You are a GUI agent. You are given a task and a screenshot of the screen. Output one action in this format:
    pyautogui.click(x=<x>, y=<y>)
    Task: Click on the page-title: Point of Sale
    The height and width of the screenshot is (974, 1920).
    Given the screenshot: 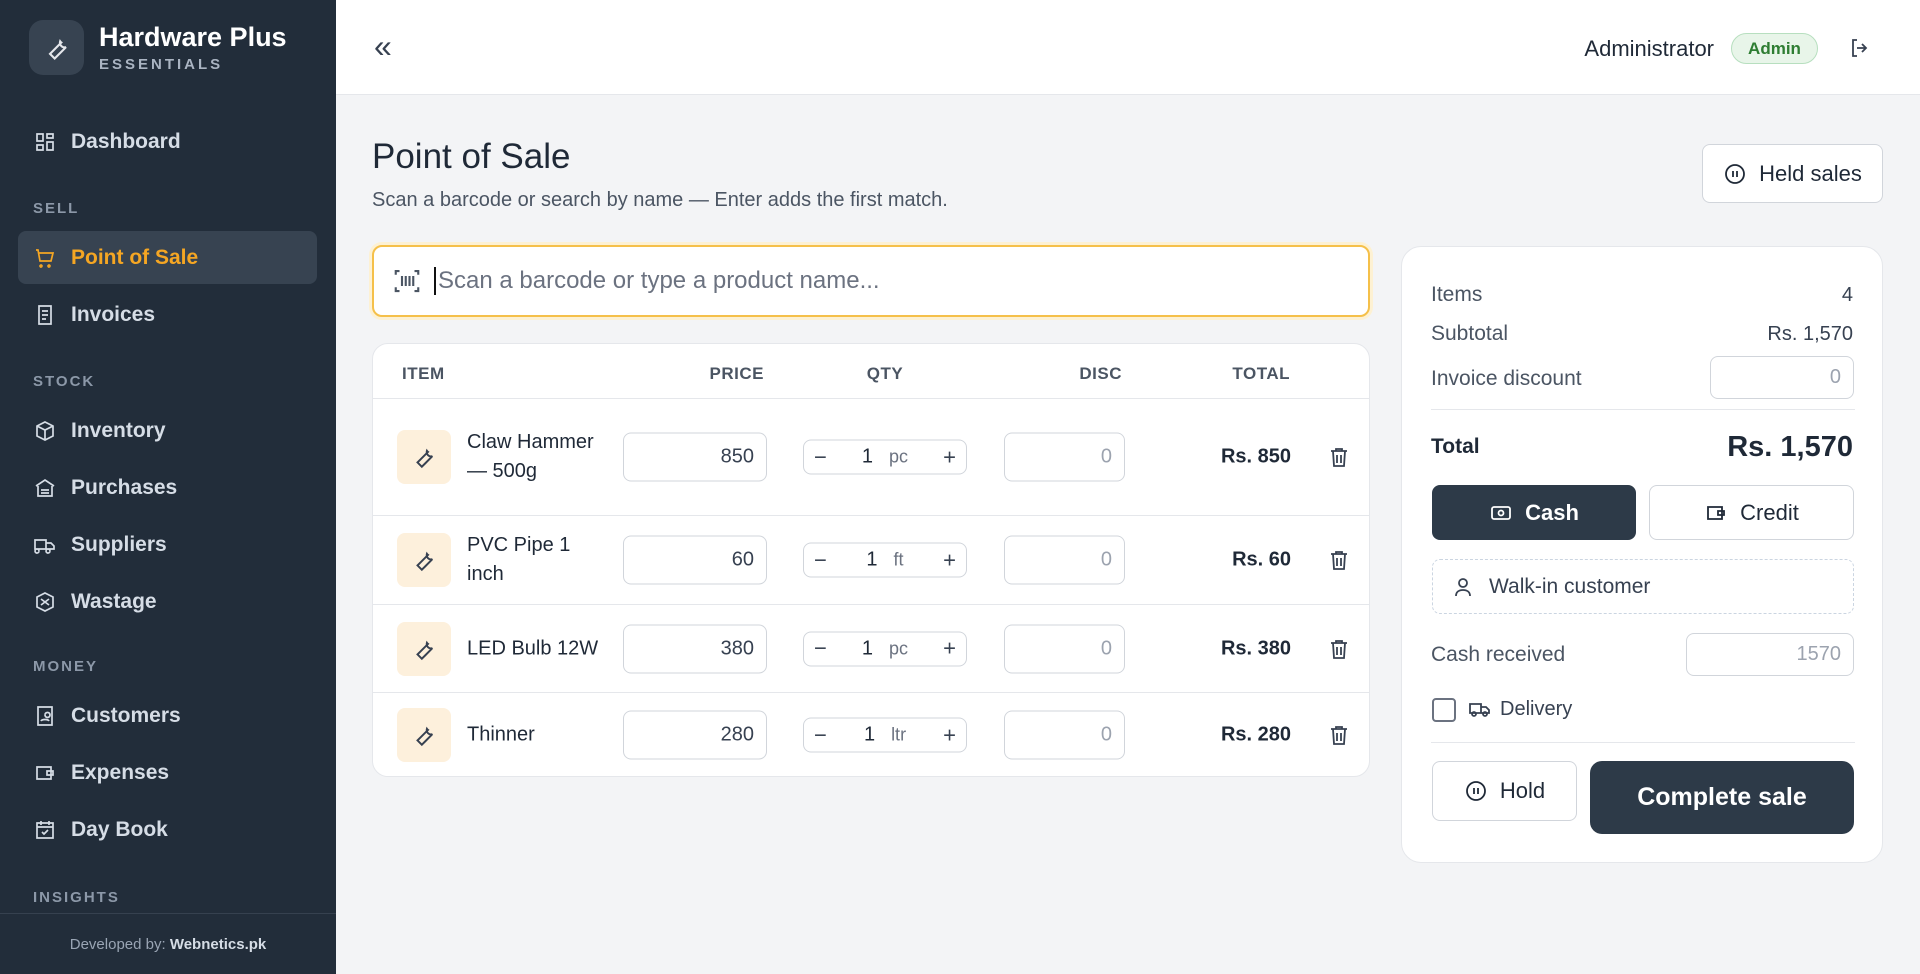 What is the action you would take?
    pyautogui.click(x=471, y=156)
    